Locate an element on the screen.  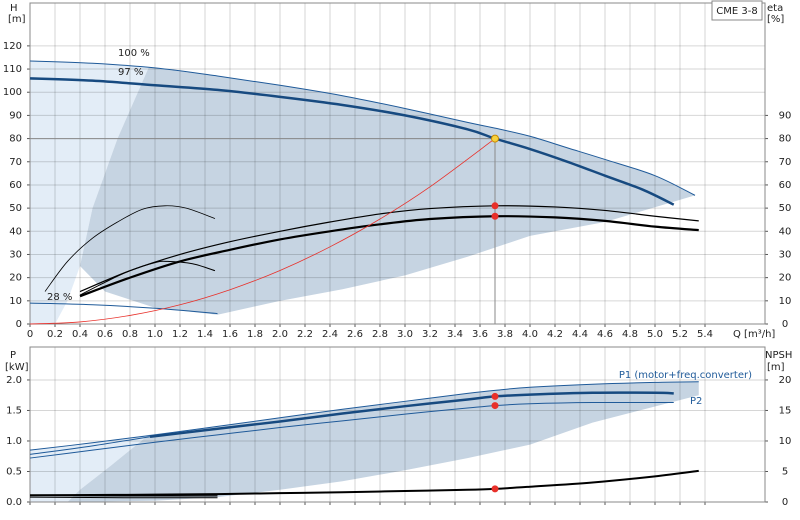
x-tick-label: 5.2 is located at coordinates (680, 334).